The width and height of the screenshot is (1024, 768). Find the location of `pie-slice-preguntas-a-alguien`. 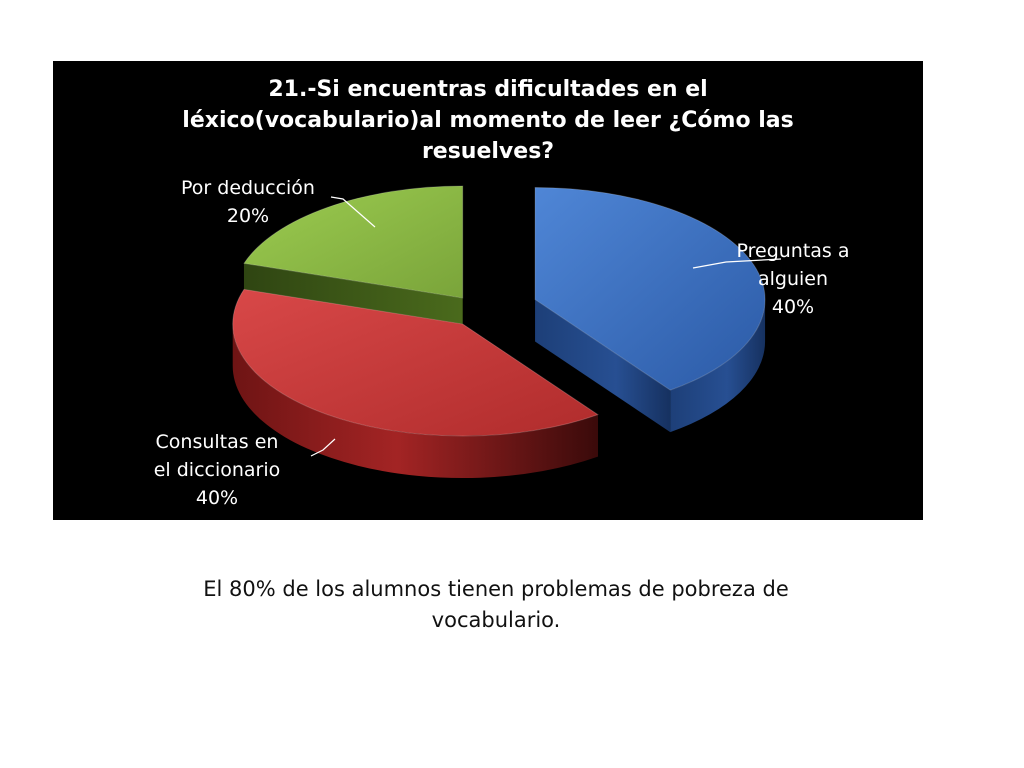

pie-slice-preguntas-a-alguien is located at coordinates (650, 310).